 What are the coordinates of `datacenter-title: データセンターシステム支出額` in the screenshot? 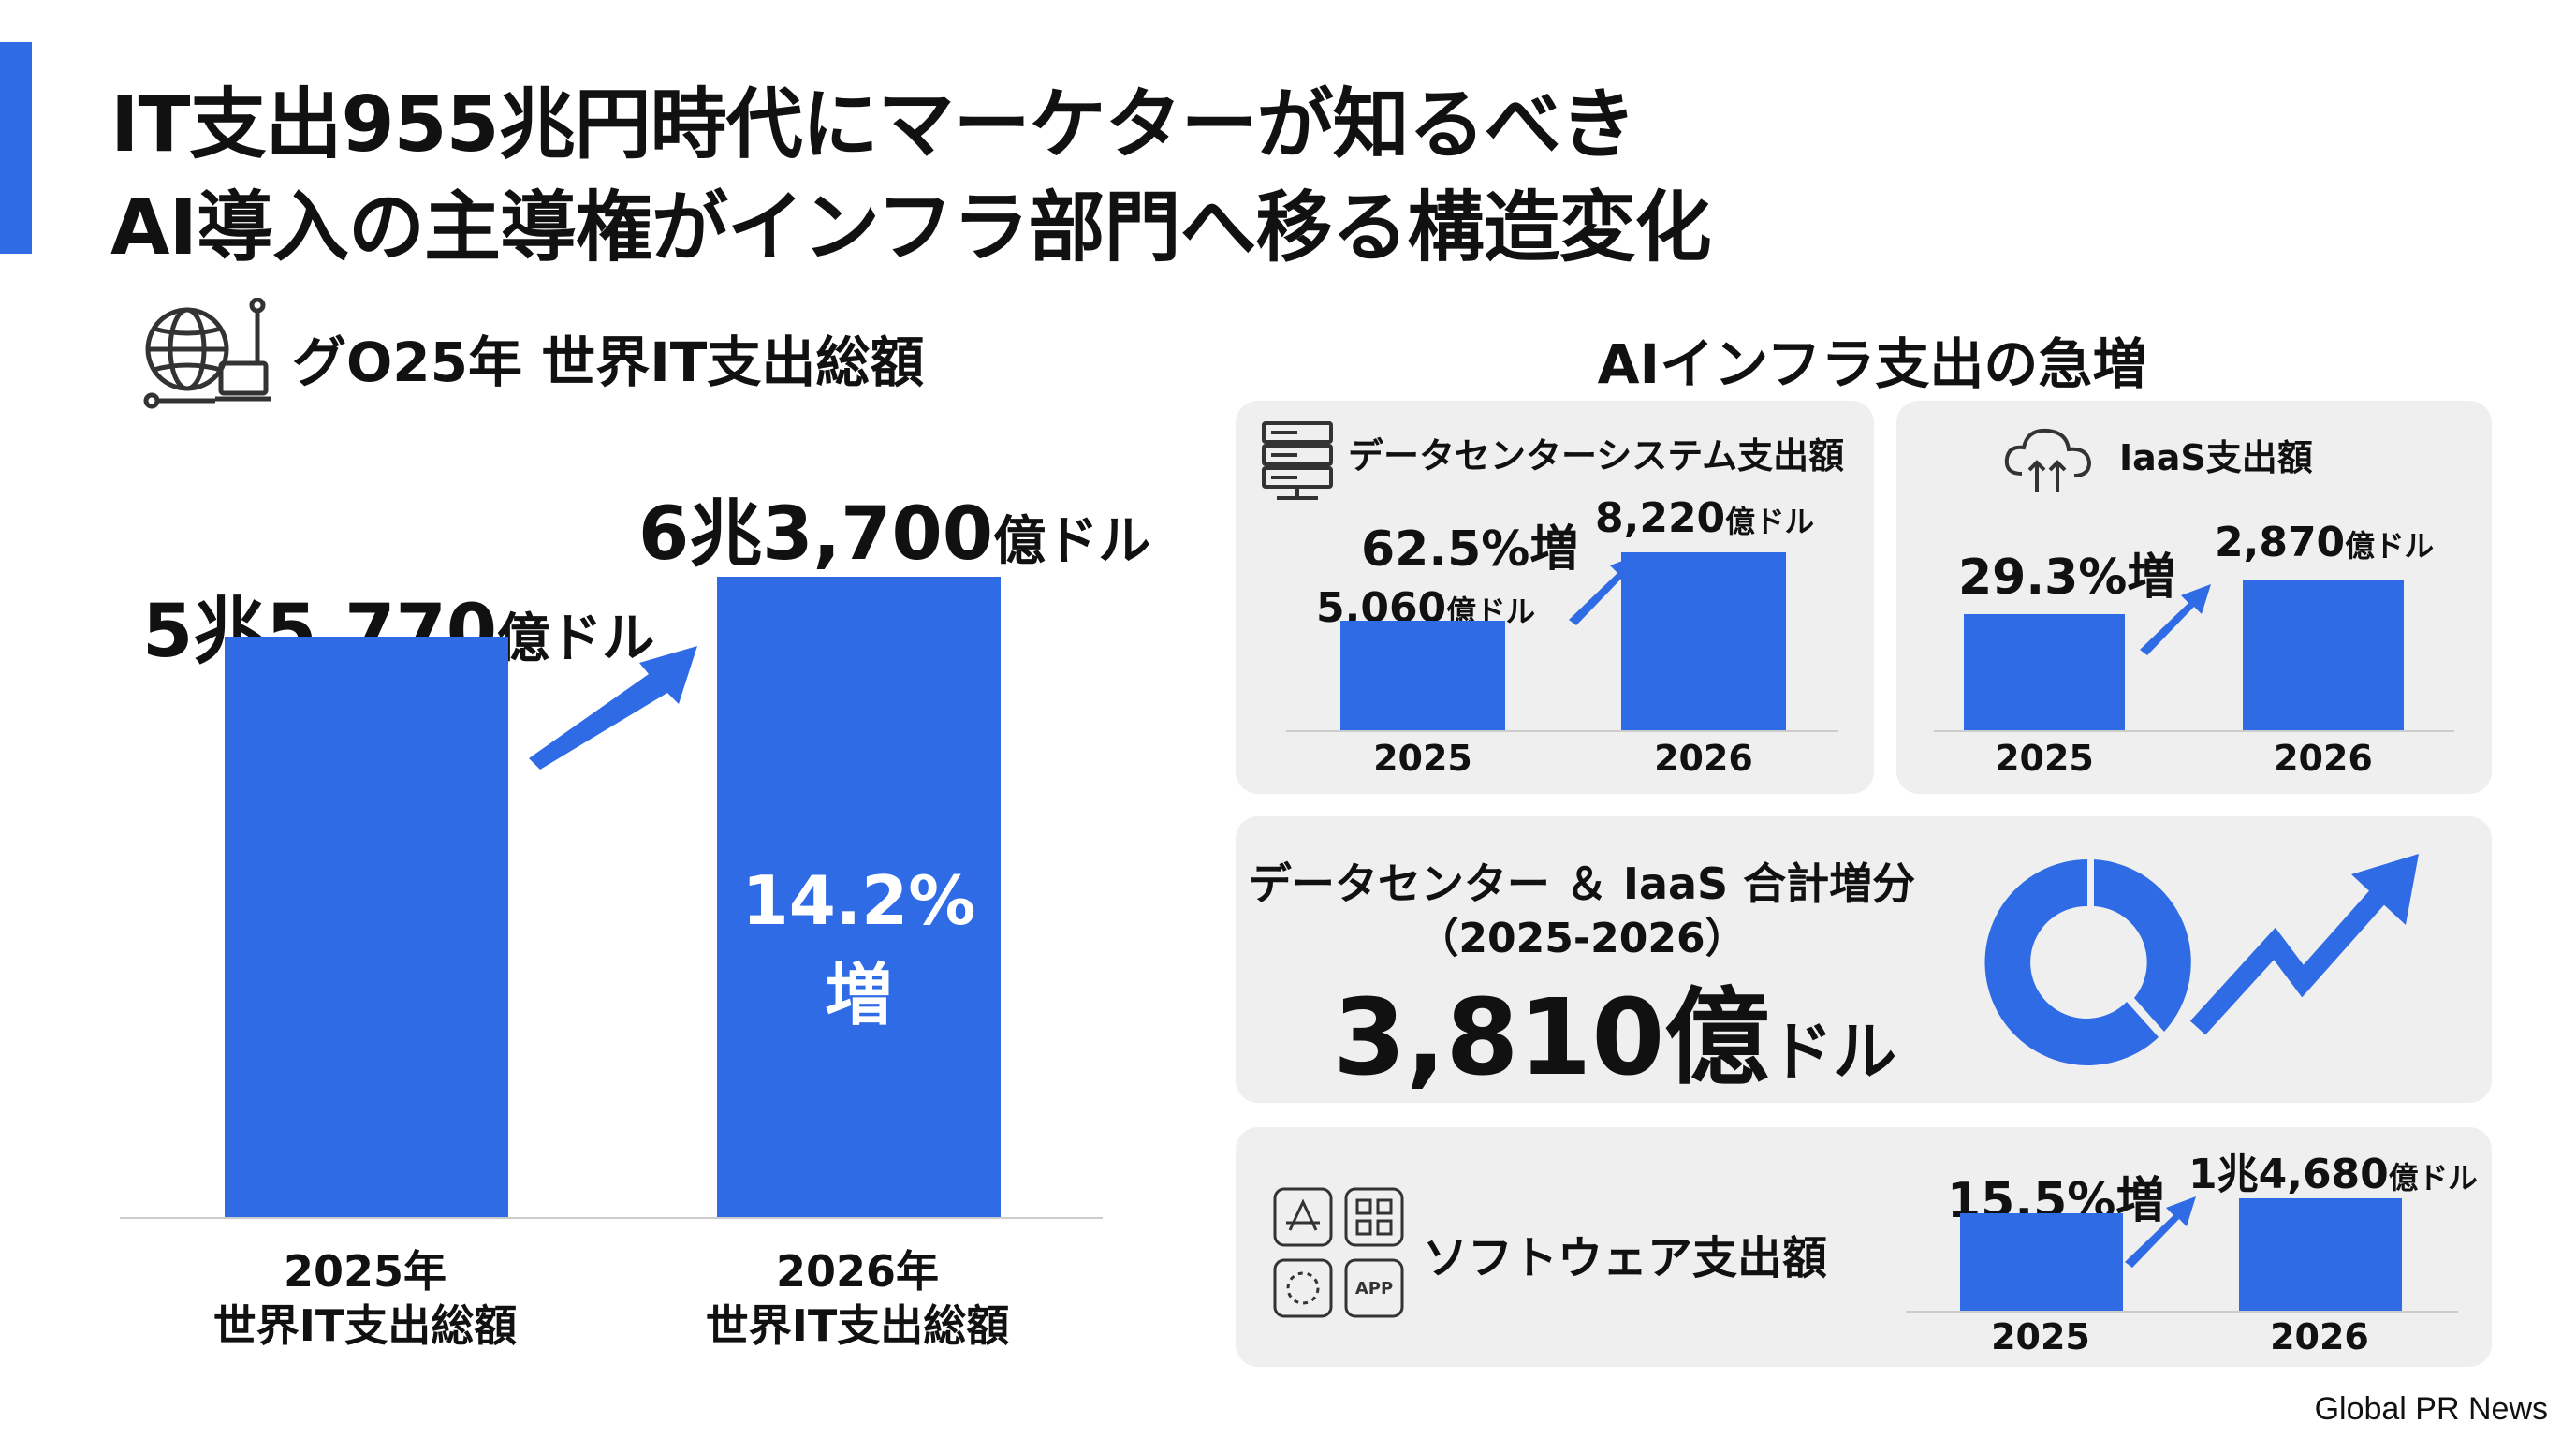 It's located at (1596, 456).